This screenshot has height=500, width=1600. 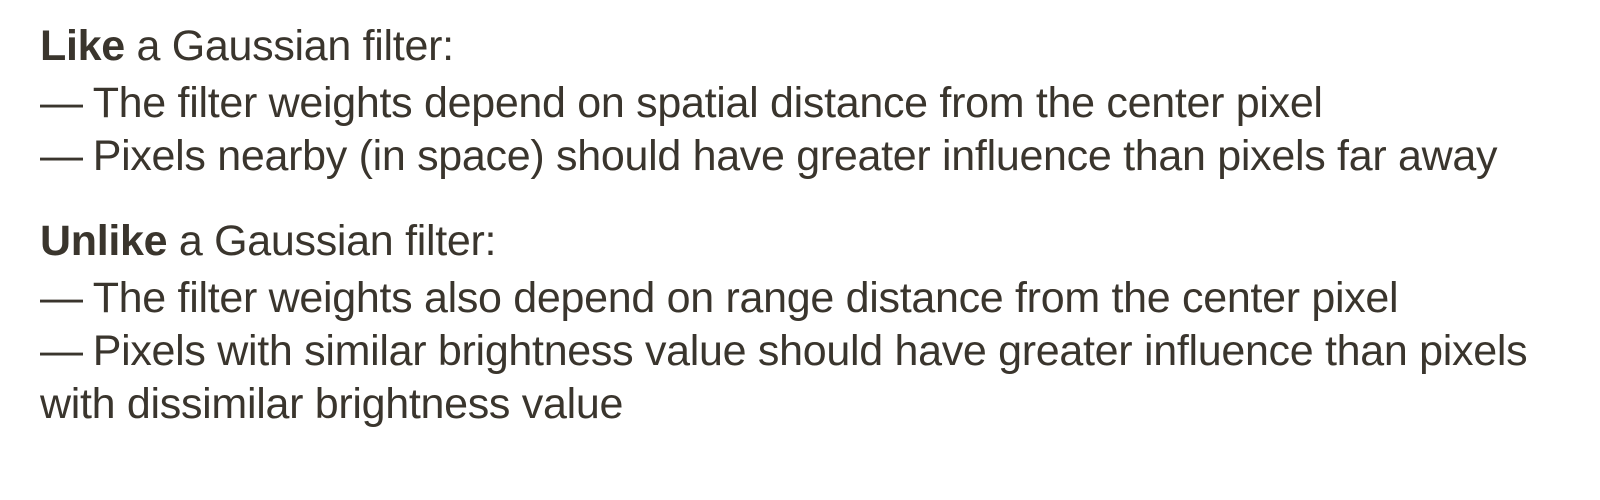 What do you see at coordinates (810, 241) in the screenshot?
I see `unlike-heading: Unlike a Gaussian filter:` at bounding box center [810, 241].